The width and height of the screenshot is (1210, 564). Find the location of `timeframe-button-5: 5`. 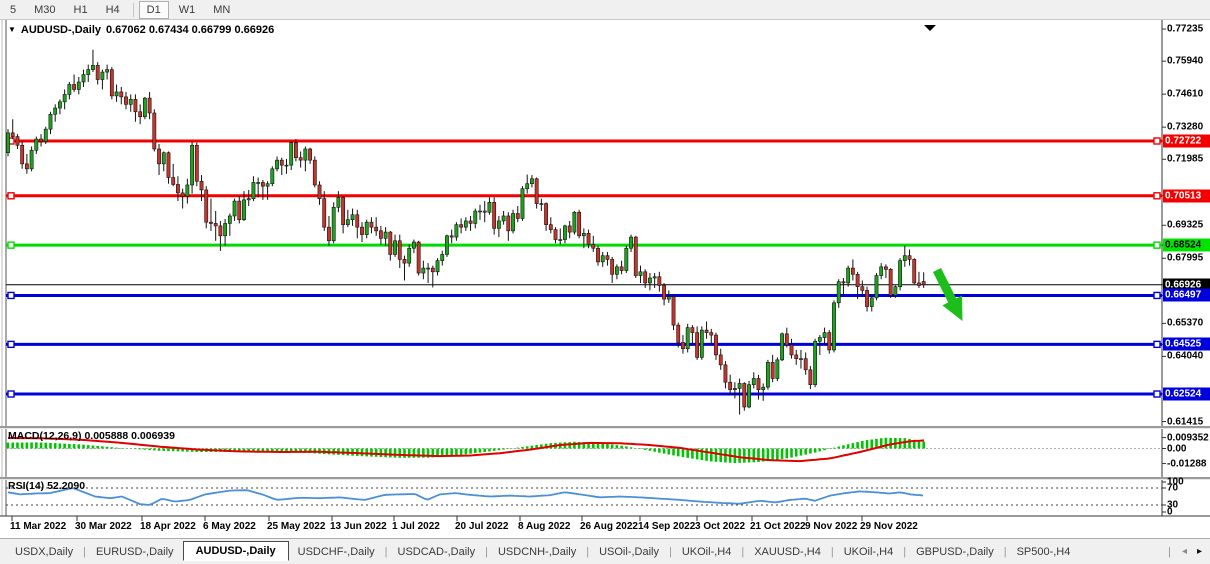

timeframe-button-5: 5 is located at coordinates (13, 9).